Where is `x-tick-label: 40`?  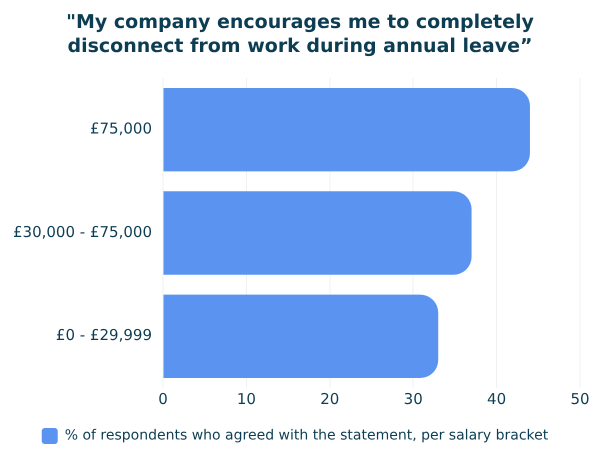
x-tick-label: 40 is located at coordinates (496, 399).